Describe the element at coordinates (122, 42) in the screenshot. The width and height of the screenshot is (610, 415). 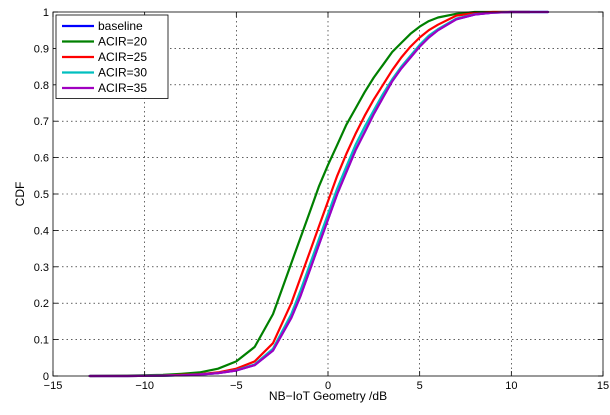
I see `legend-label-2: ACIR=20` at that location.